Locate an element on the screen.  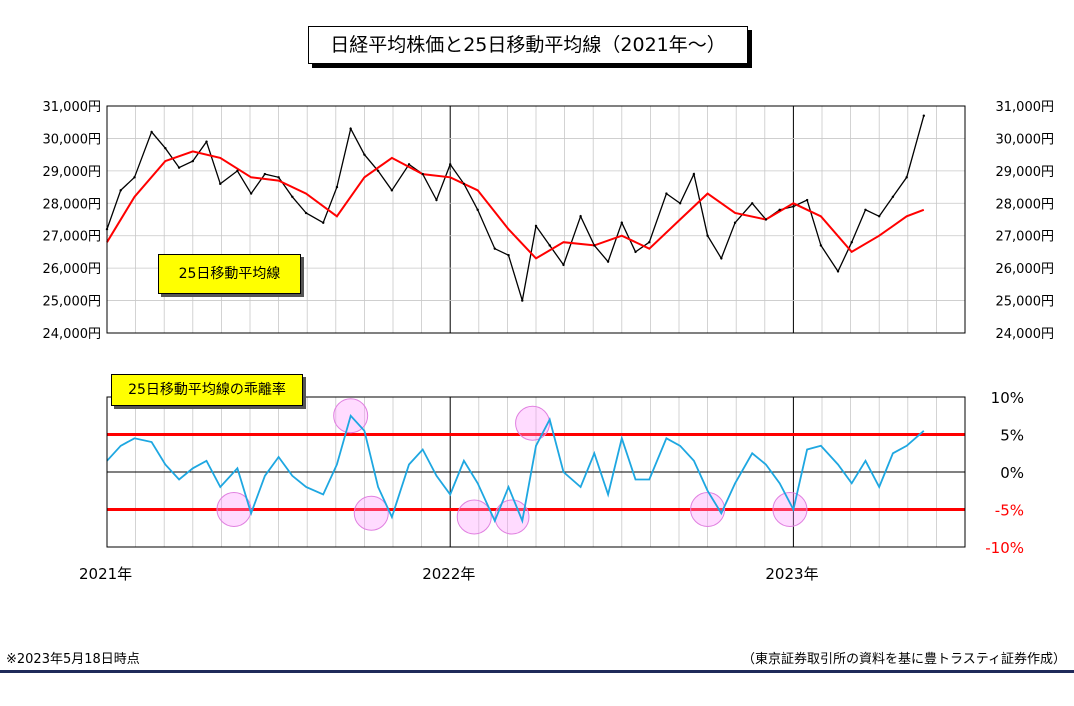
price-tick-left: 26,000円 is located at coordinates (72, 269).